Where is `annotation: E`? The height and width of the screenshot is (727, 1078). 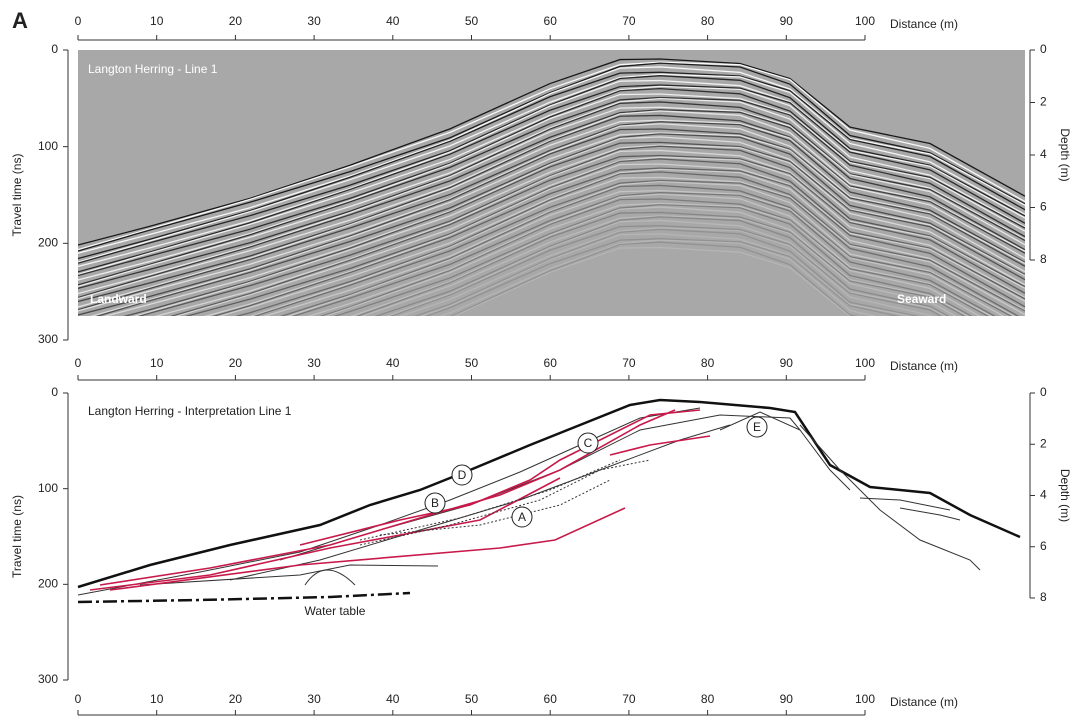
annotation: E is located at coordinates (757, 427).